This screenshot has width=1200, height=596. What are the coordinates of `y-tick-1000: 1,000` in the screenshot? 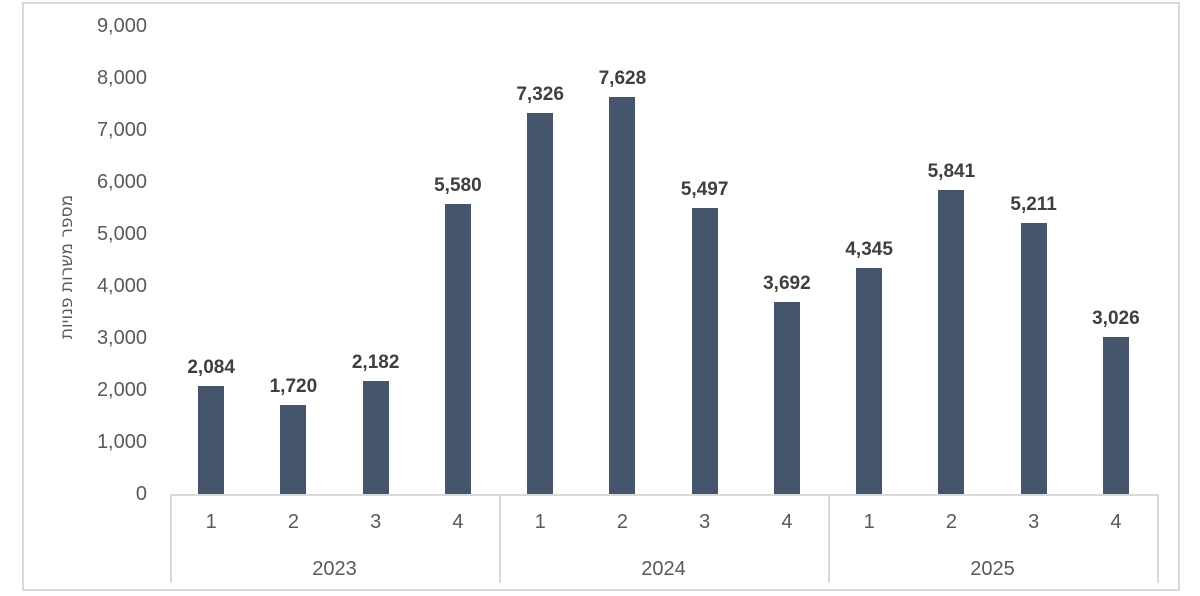 It's located at (121, 442).